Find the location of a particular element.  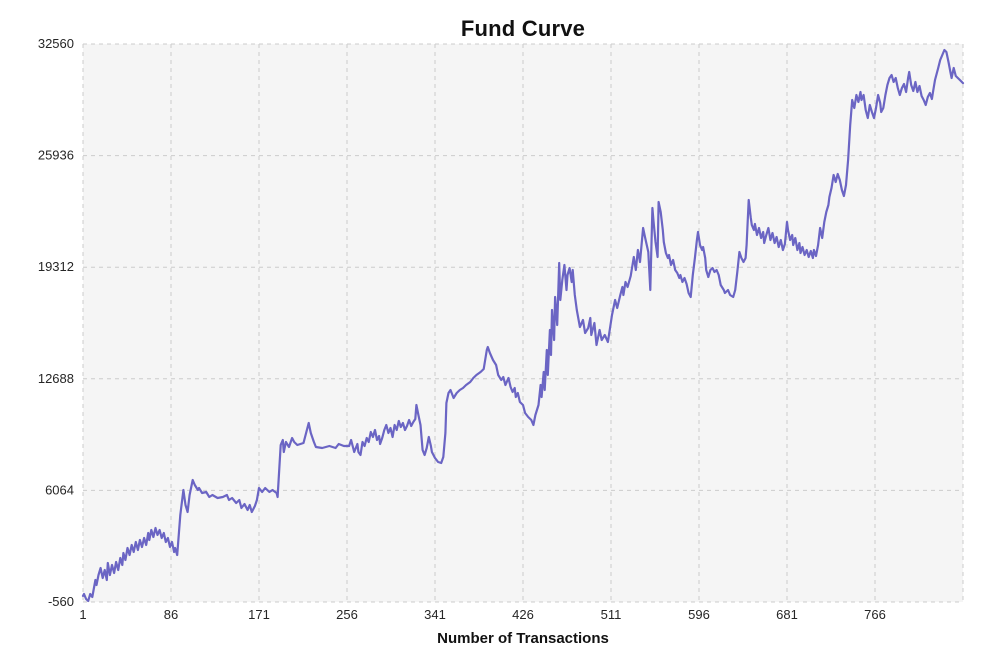

x-tick-label: 766 is located at coordinates (875, 614).